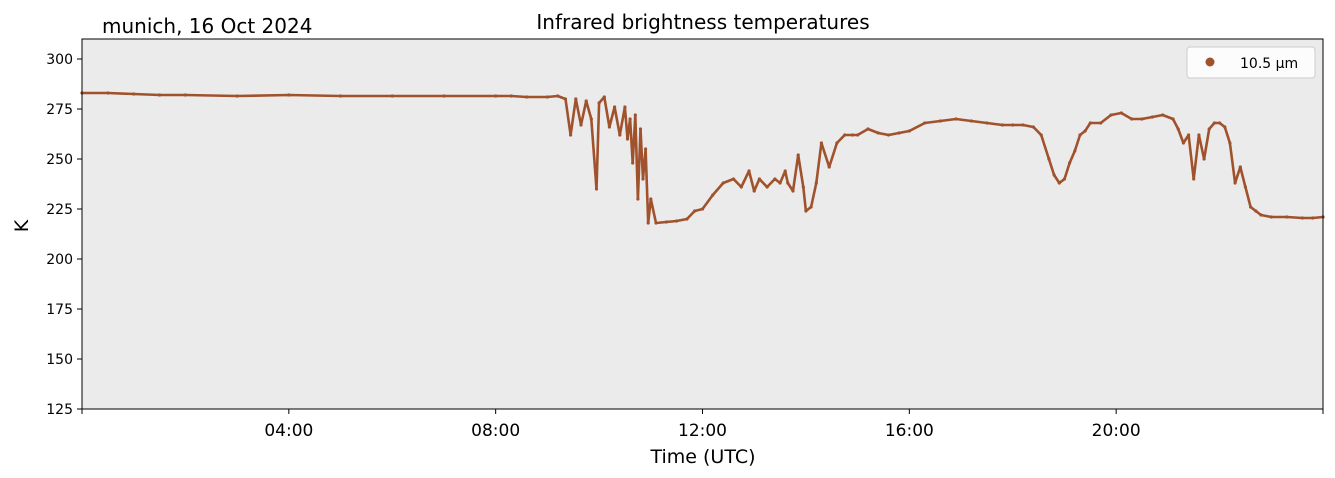 Image resolution: width=1335 pixels, height=478 pixels. I want to click on y-tick-label: 175, so click(59, 310).